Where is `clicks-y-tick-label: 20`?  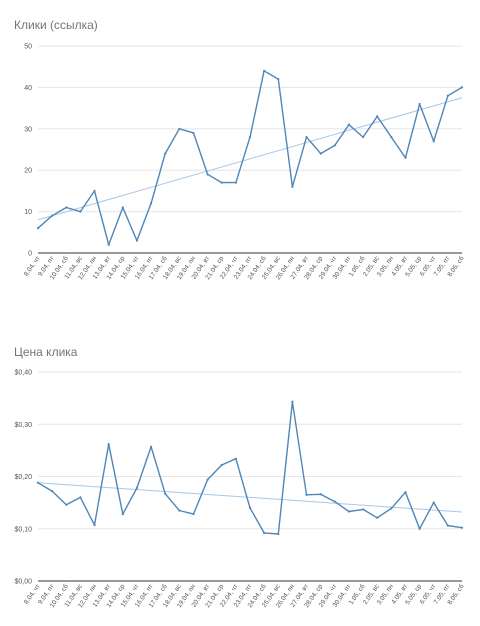 clicks-y-tick-label: 20 is located at coordinates (28, 171).